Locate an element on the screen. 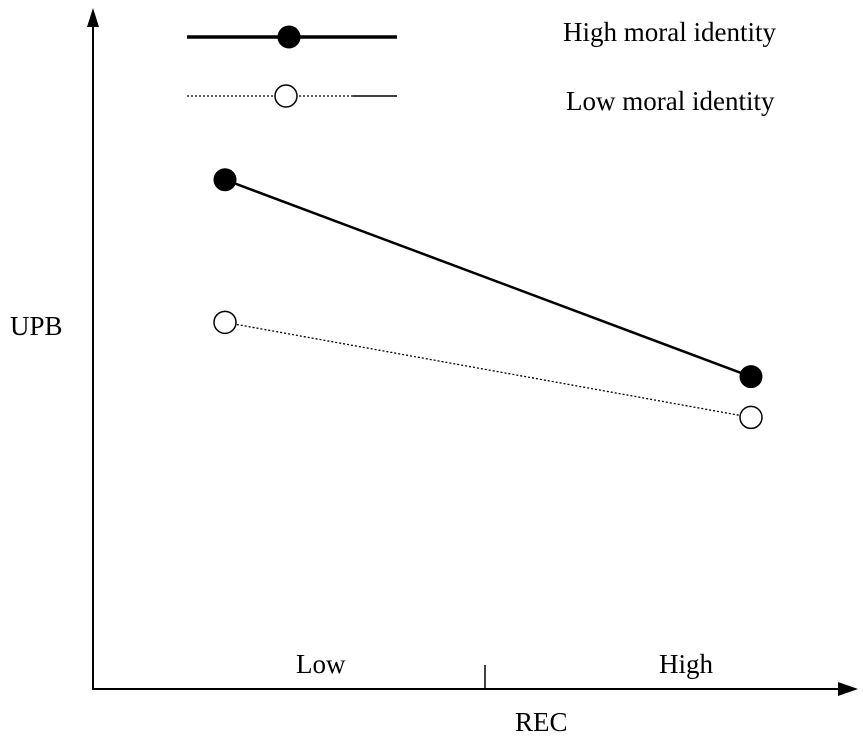  data-point-high-moral-identity-low is located at coordinates (225, 180).